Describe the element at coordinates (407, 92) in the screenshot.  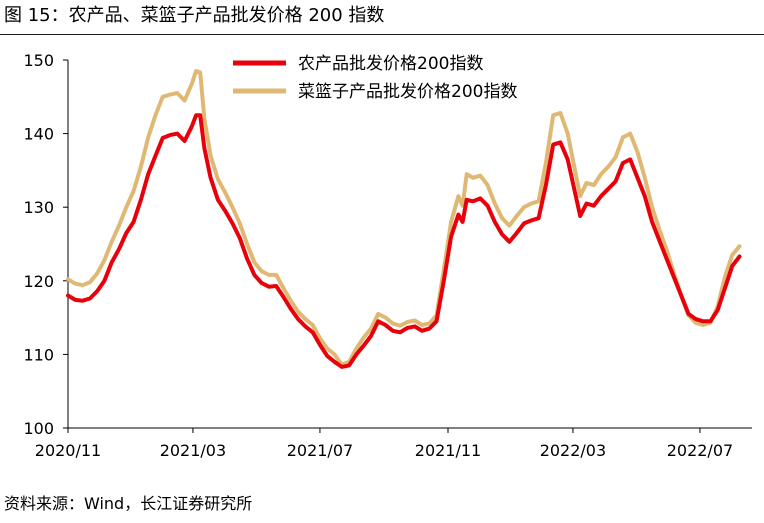
I see `legend-label-2: 菜篮子产品批发价格200指数` at that location.